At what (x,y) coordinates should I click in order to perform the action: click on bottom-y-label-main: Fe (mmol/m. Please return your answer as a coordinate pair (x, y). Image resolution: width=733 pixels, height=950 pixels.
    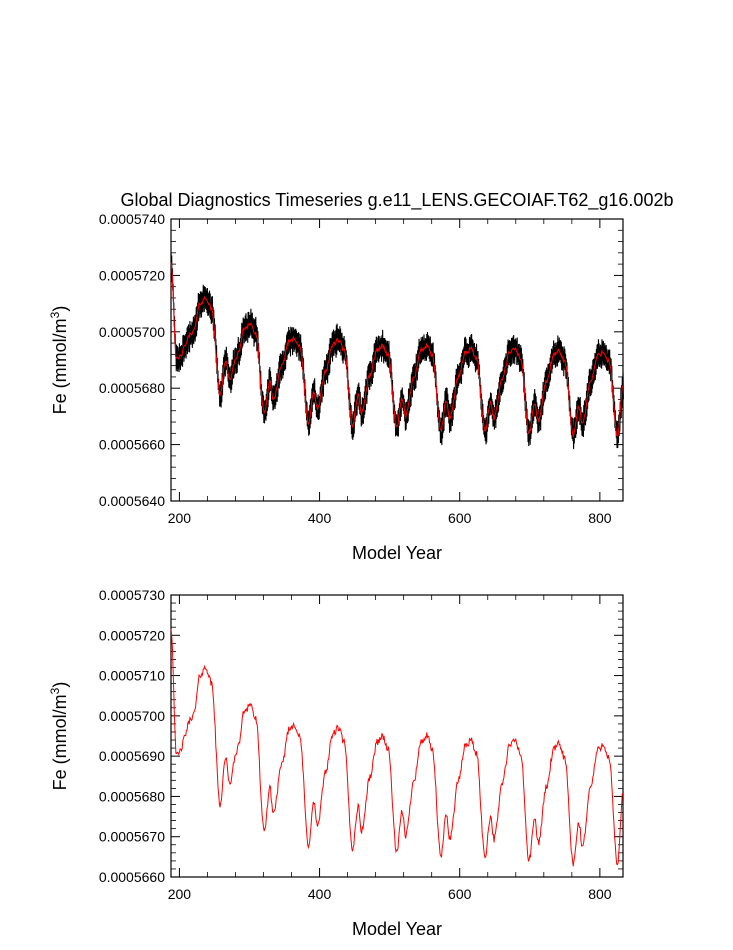
    Looking at the image, I should click on (60, 742).